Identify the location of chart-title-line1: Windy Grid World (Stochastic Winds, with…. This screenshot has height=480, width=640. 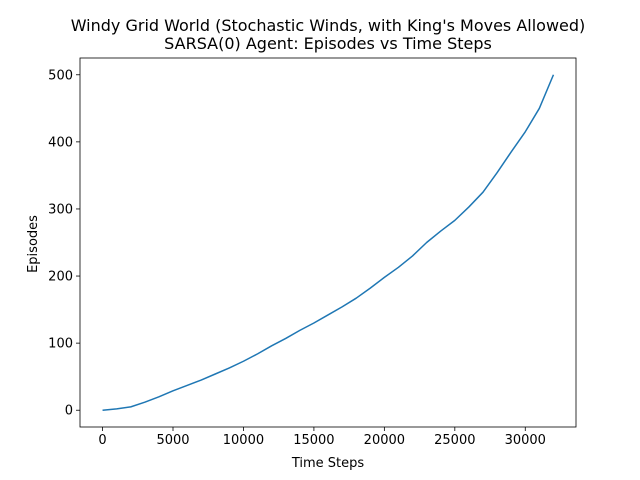
(328, 25).